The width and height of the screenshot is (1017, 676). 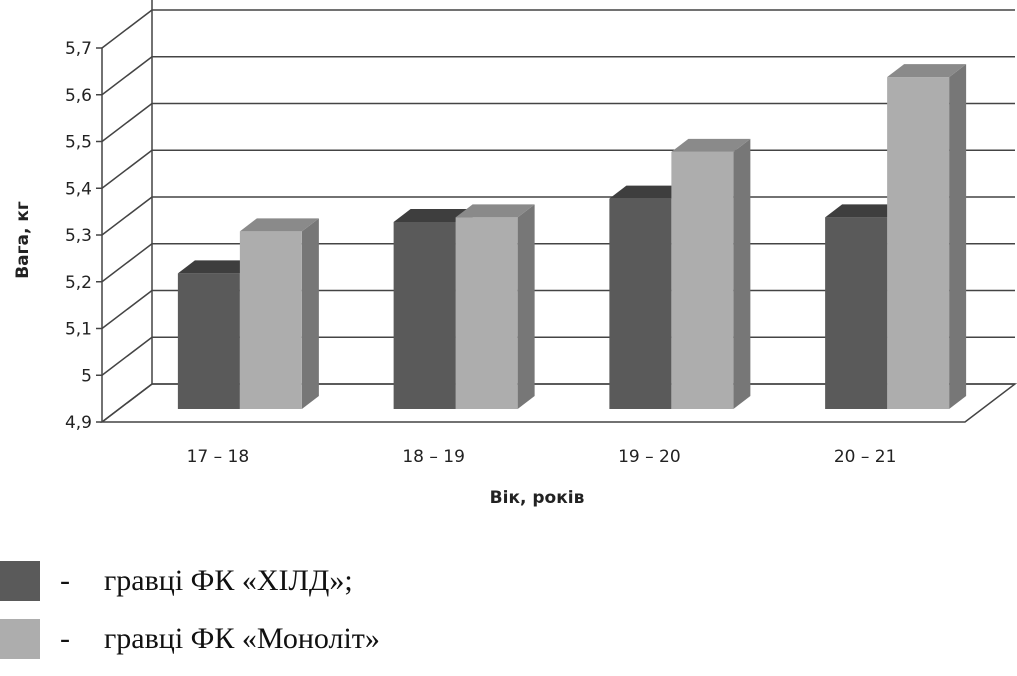 What do you see at coordinates (20, 581) in the screenshot?
I see `legend-swatch-hild` at bounding box center [20, 581].